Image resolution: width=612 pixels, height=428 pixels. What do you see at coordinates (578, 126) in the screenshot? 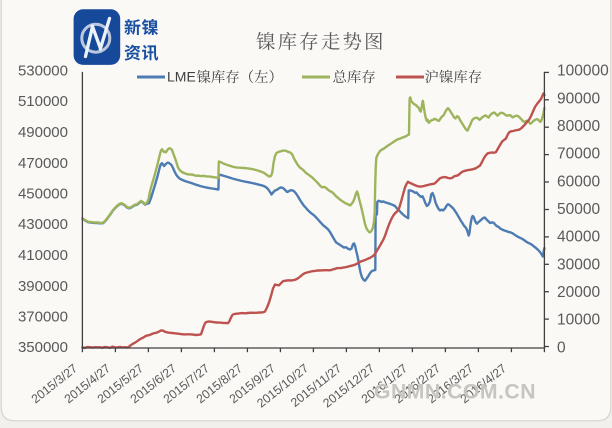
I see `svg-text: 80000` at bounding box center [578, 126].